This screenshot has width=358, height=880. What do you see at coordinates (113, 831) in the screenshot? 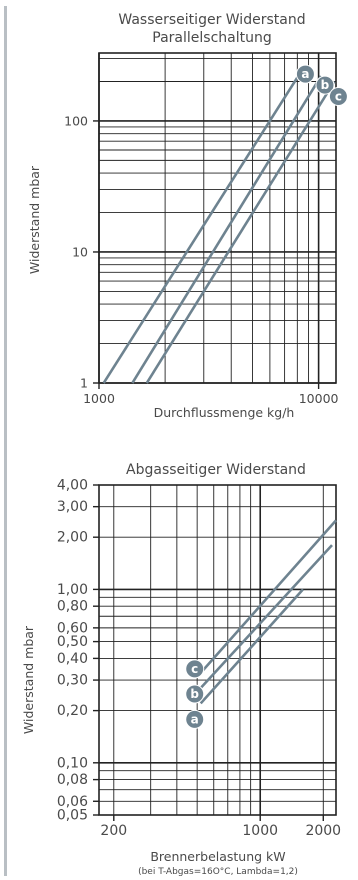
I see `chart2-x-tick-label: 200` at bounding box center [113, 831].